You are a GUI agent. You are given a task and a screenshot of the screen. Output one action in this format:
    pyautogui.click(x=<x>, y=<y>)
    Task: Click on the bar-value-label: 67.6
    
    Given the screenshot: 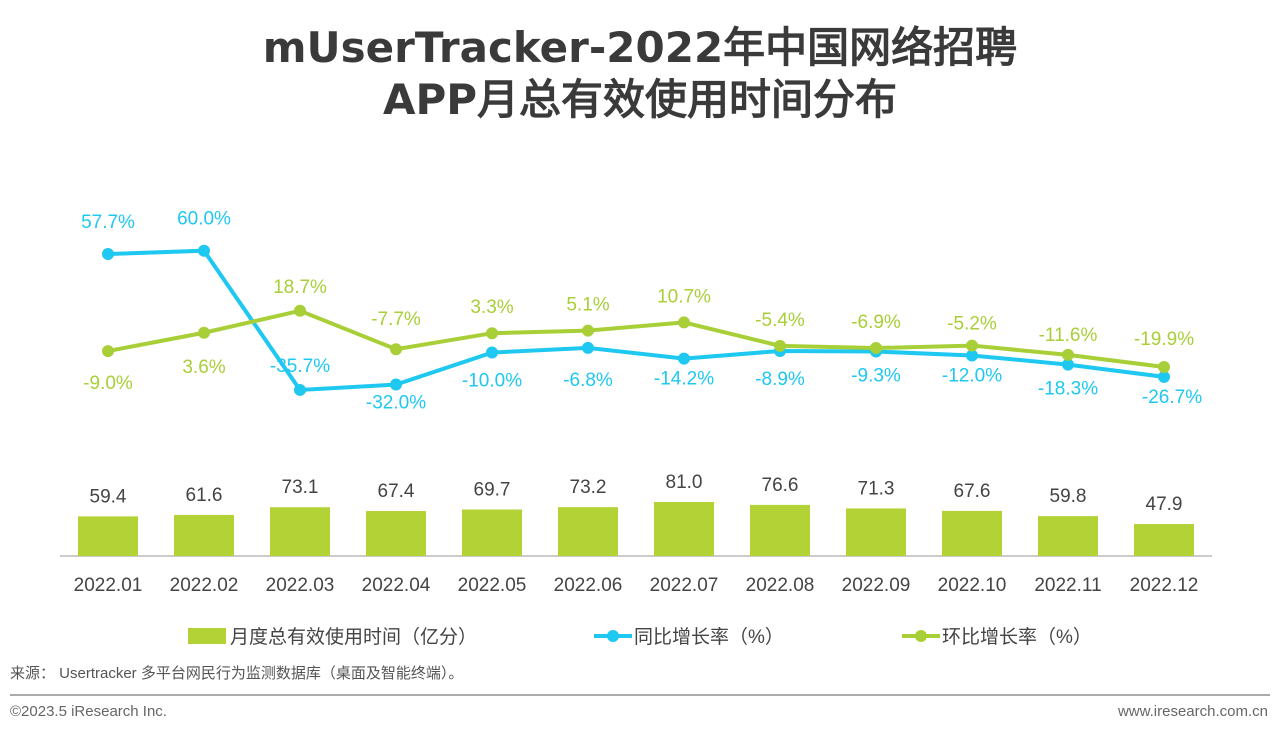 What is the action you would take?
    pyautogui.click(x=972, y=491)
    